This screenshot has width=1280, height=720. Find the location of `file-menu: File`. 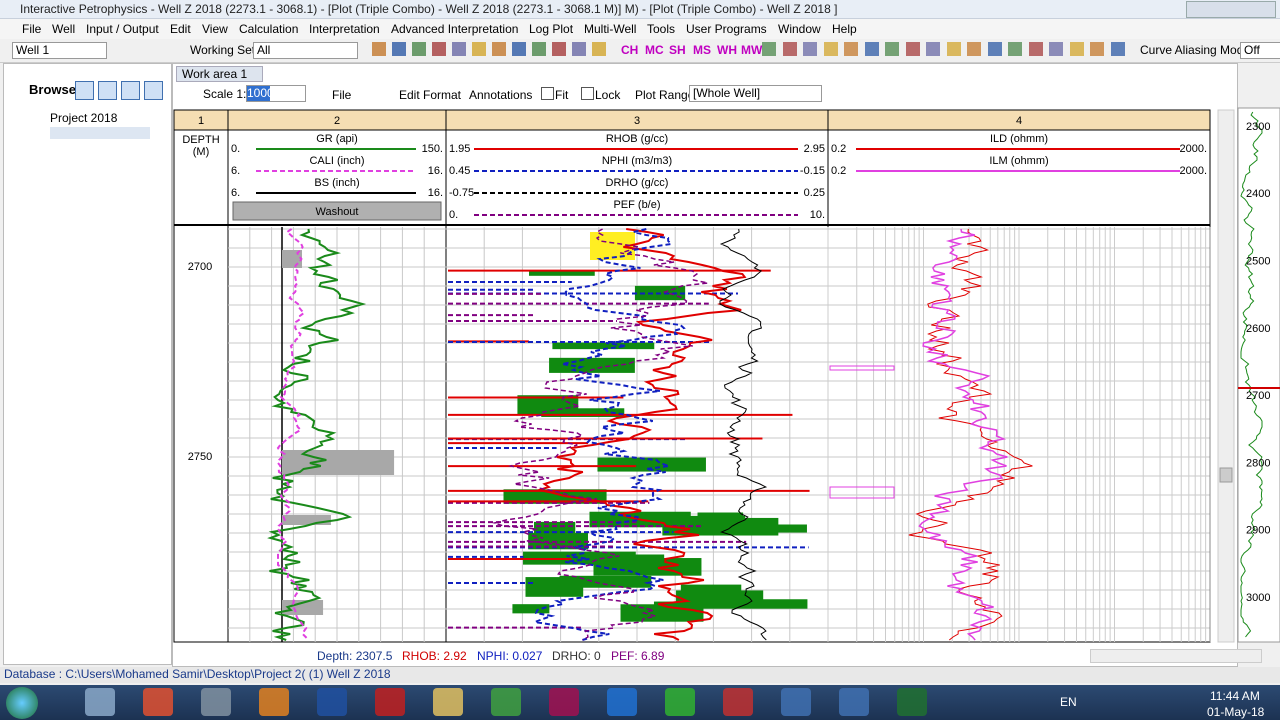

file-menu: File is located at coordinates (342, 95).